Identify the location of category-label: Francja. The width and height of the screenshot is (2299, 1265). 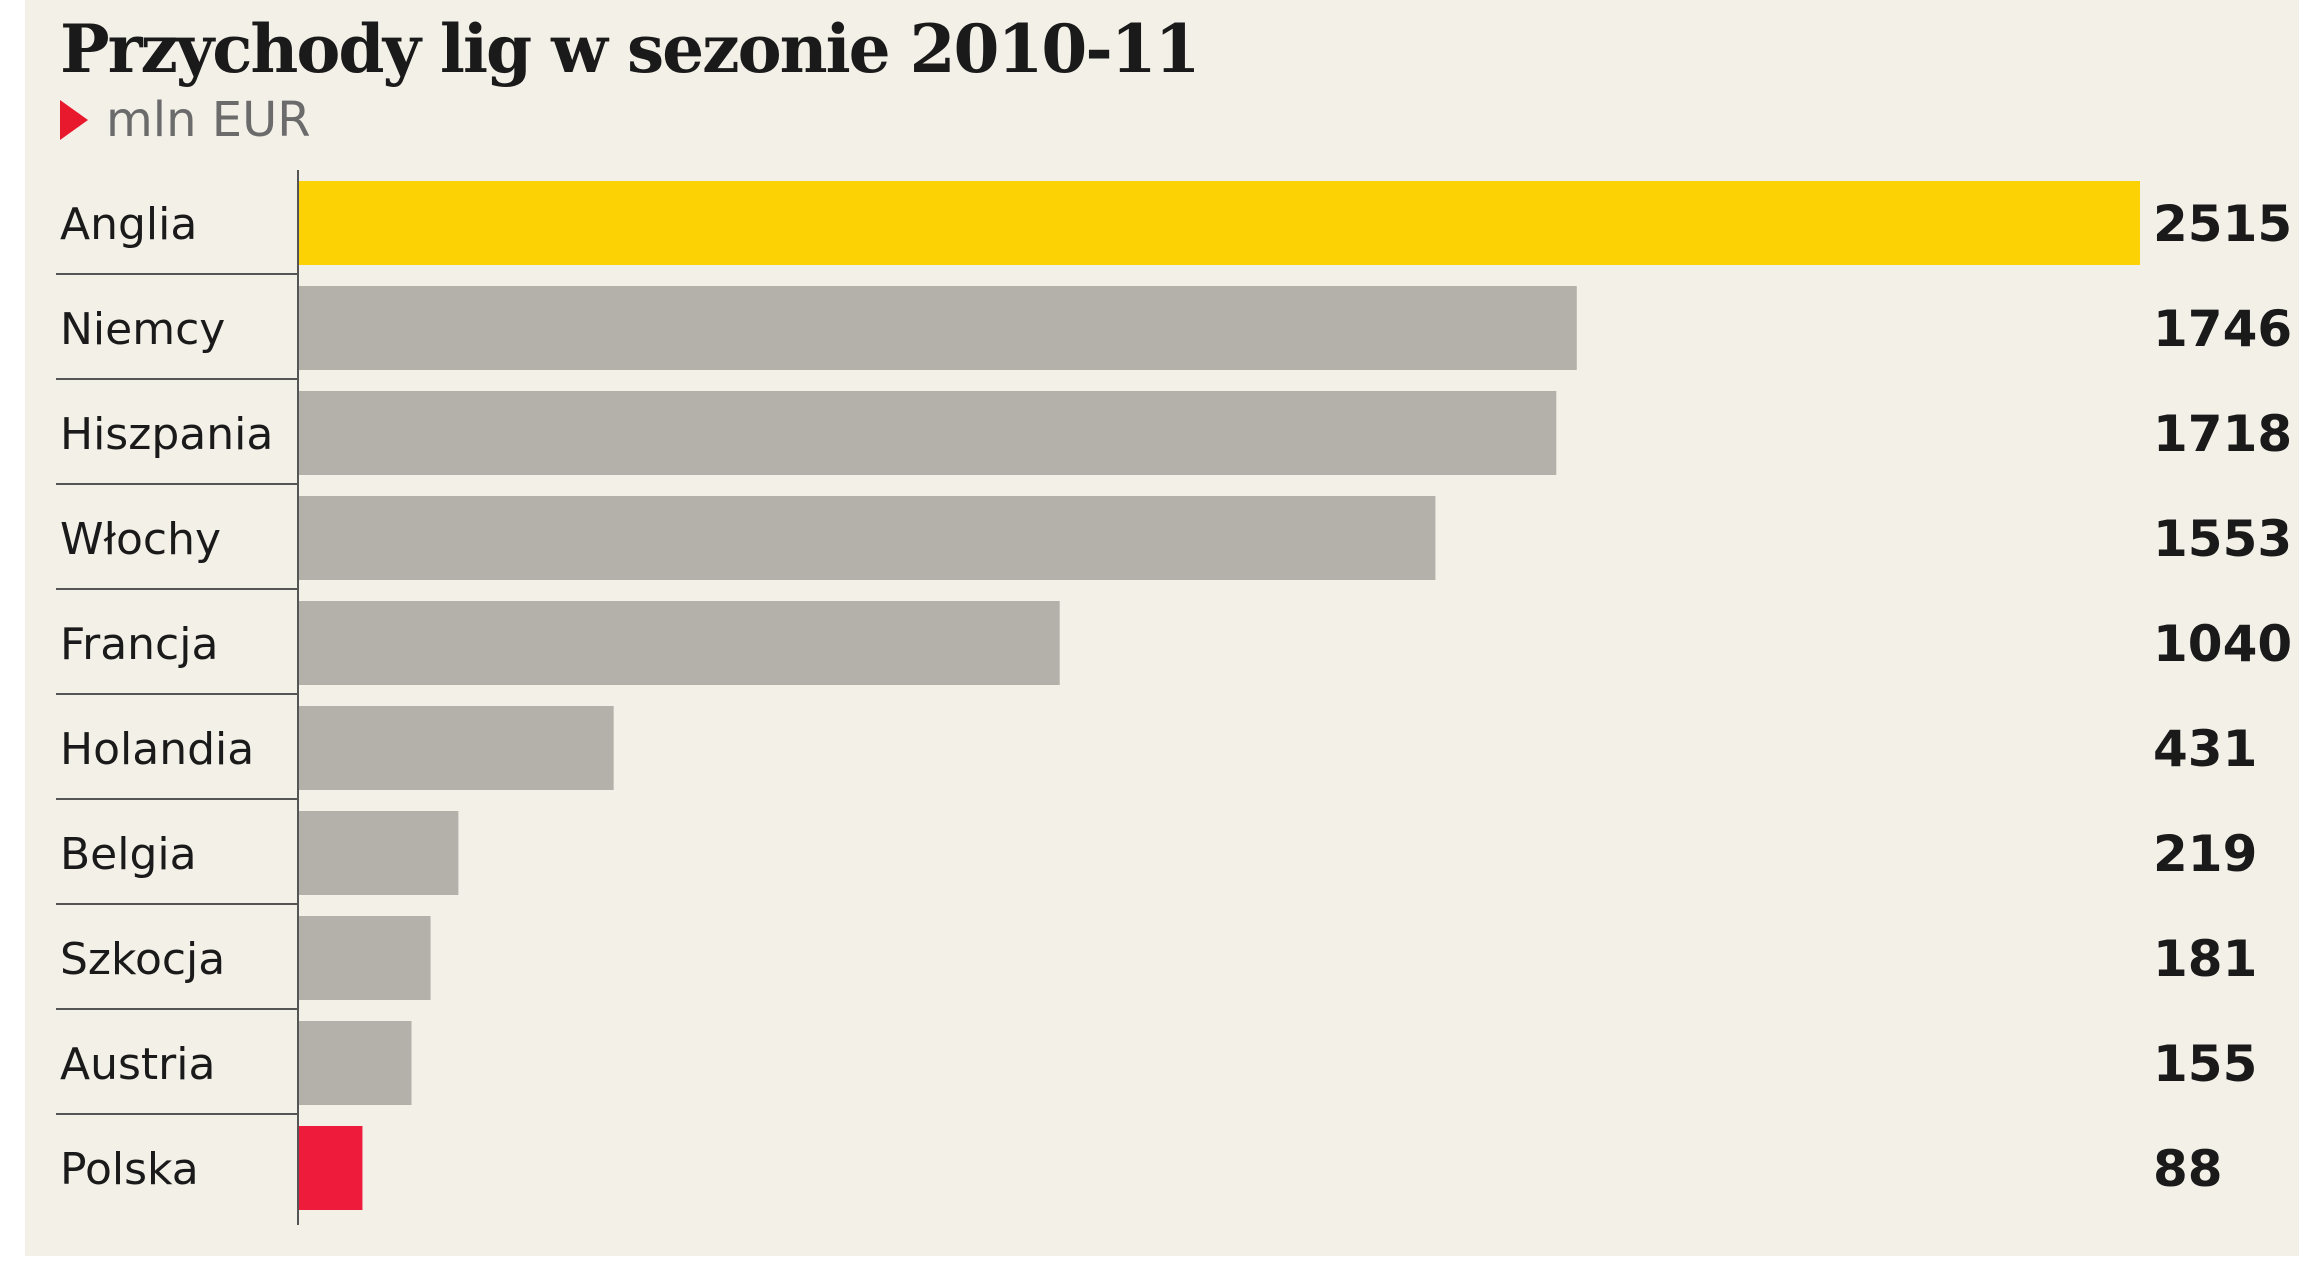
(139, 644).